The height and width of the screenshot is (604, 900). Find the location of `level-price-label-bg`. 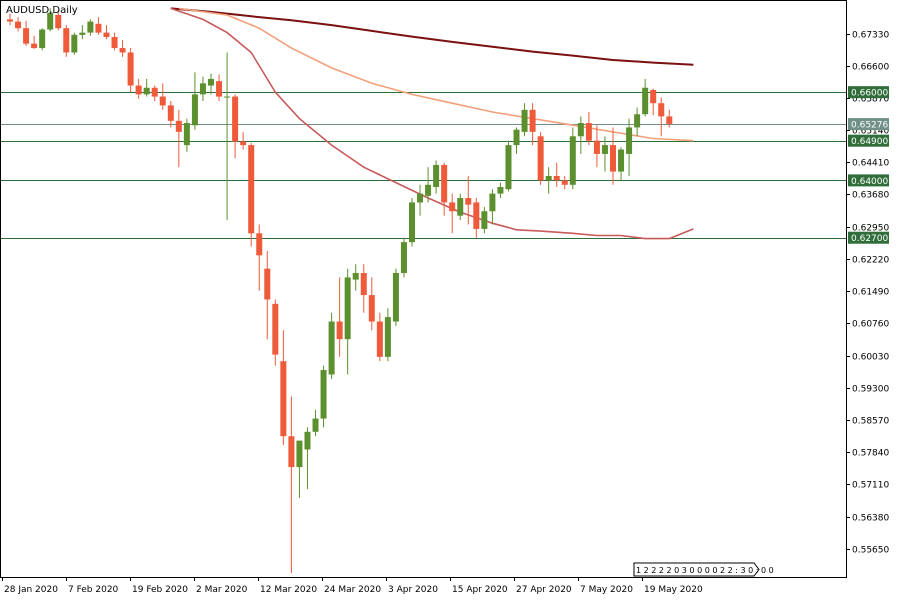

level-price-label-bg is located at coordinates (868, 180).